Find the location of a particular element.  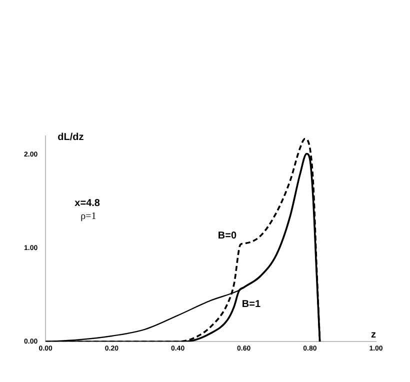

annotation: x=4.8 is located at coordinates (87, 204).